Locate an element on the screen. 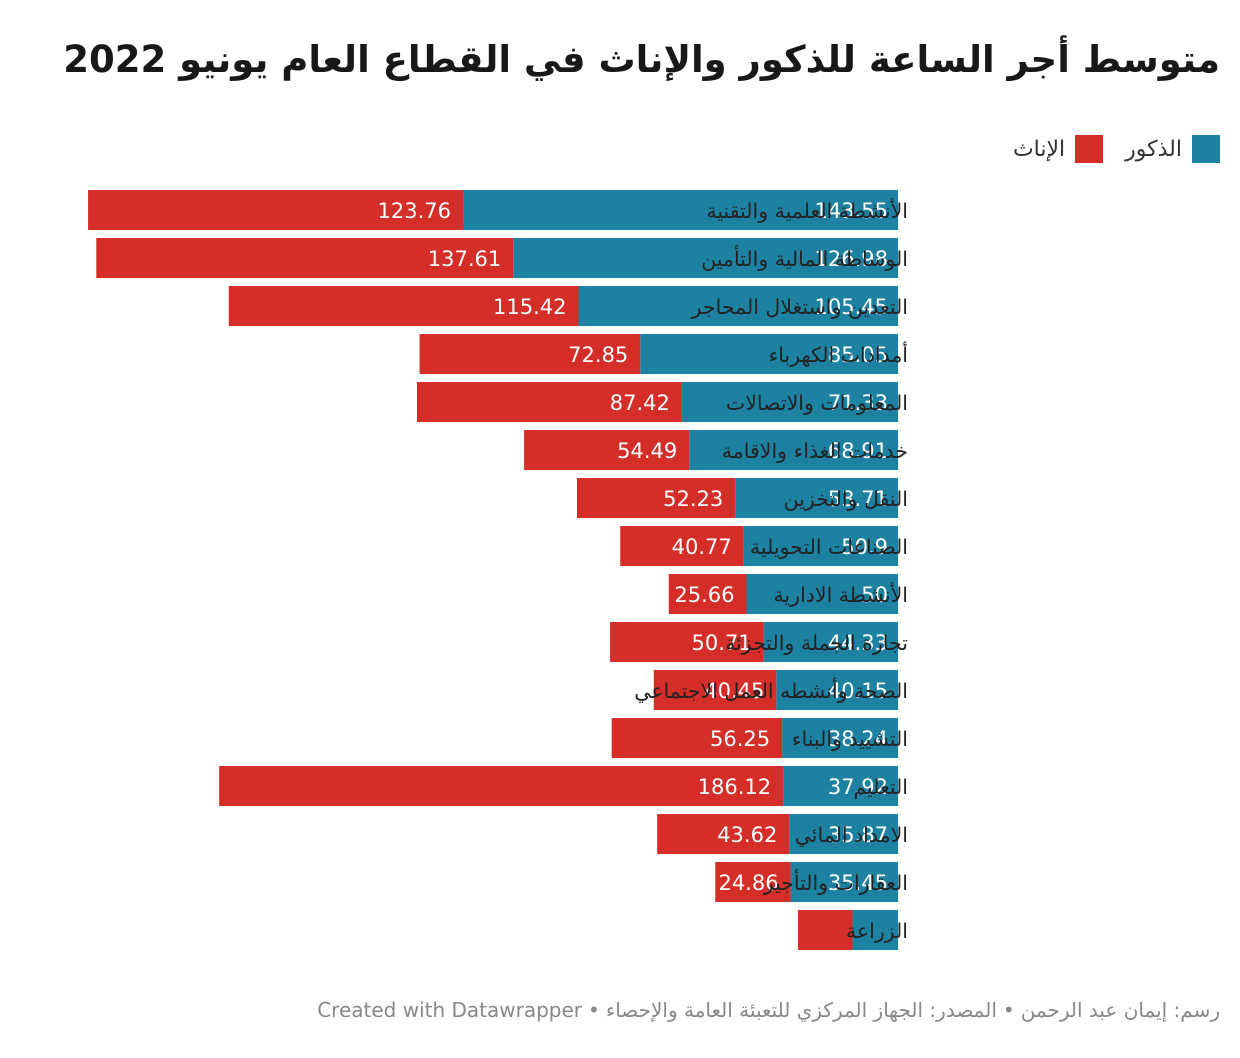 This screenshot has width=1240, height=1058. category-label-13: الامداد المائي is located at coordinates (851, 835).